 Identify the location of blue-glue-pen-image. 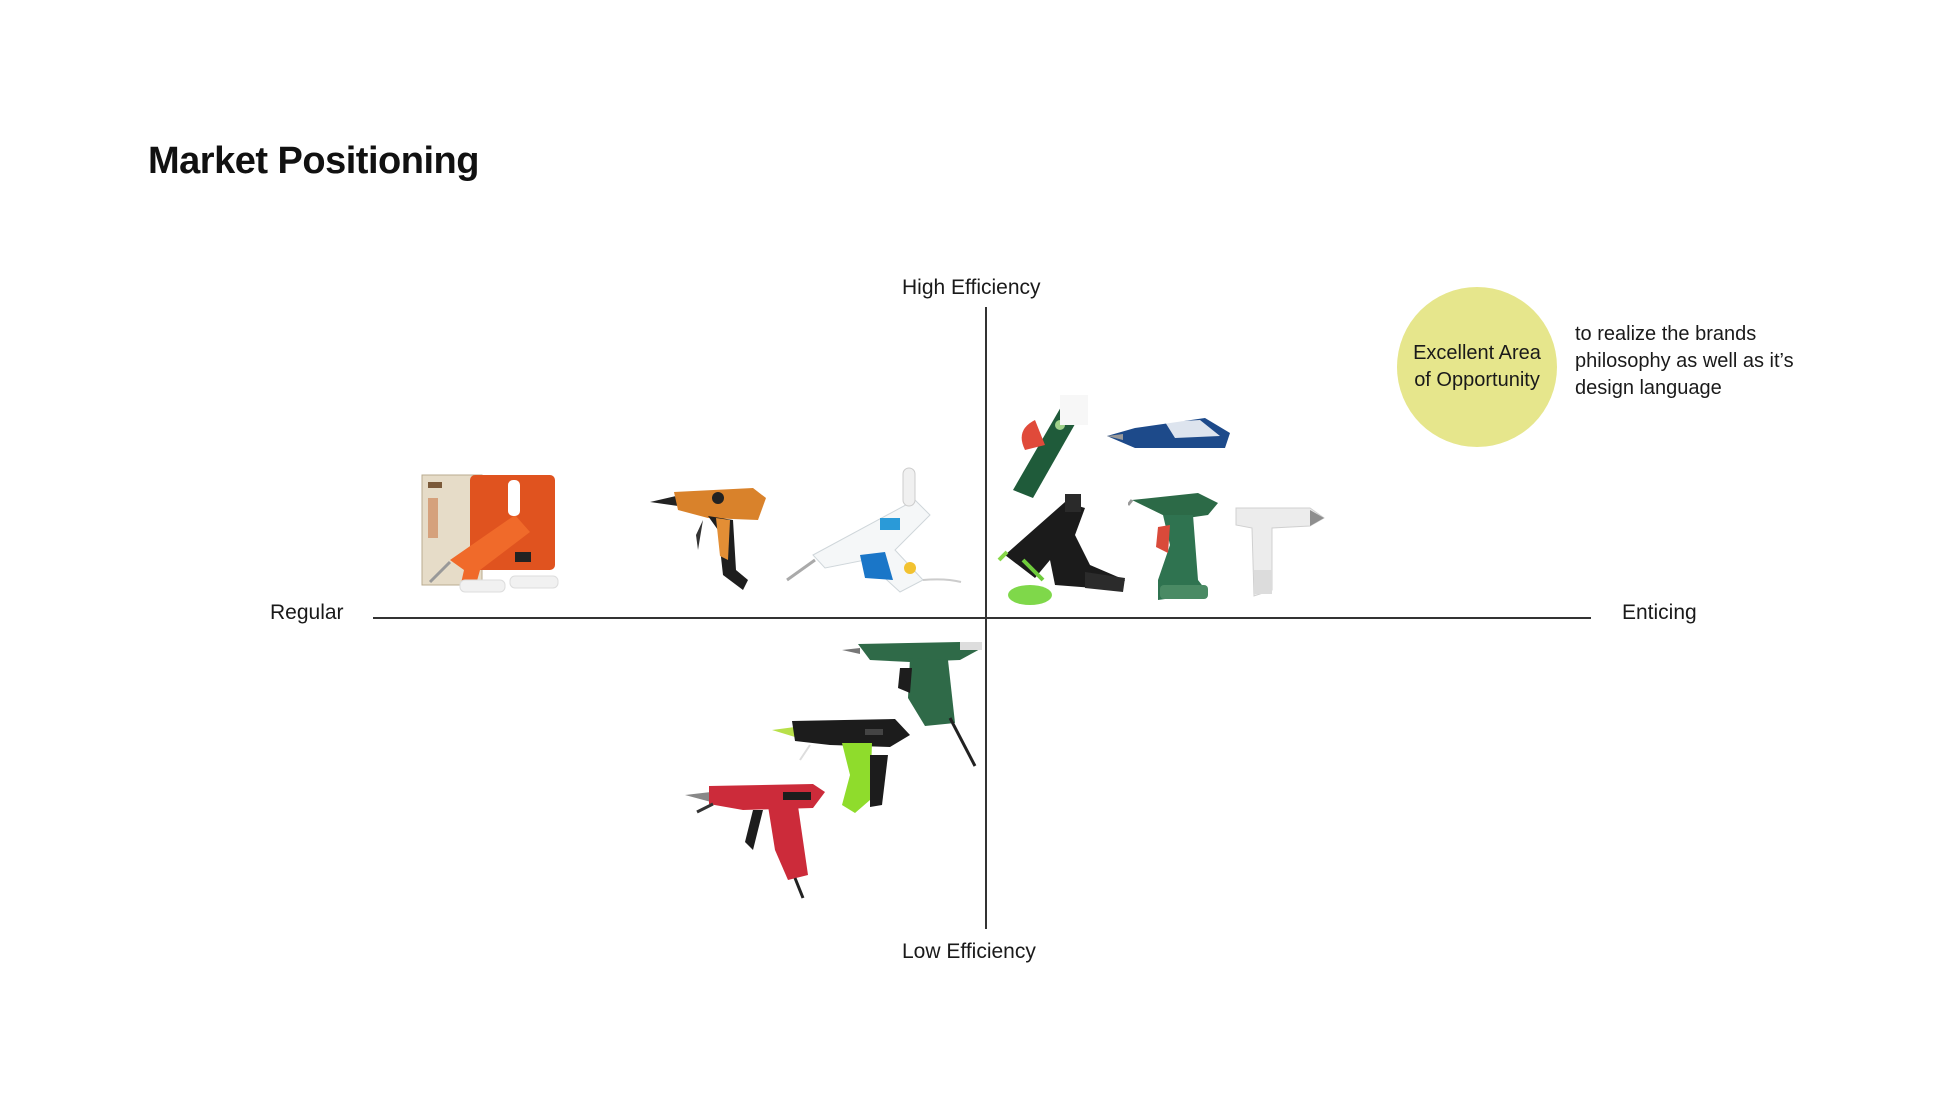
(1170, 433).